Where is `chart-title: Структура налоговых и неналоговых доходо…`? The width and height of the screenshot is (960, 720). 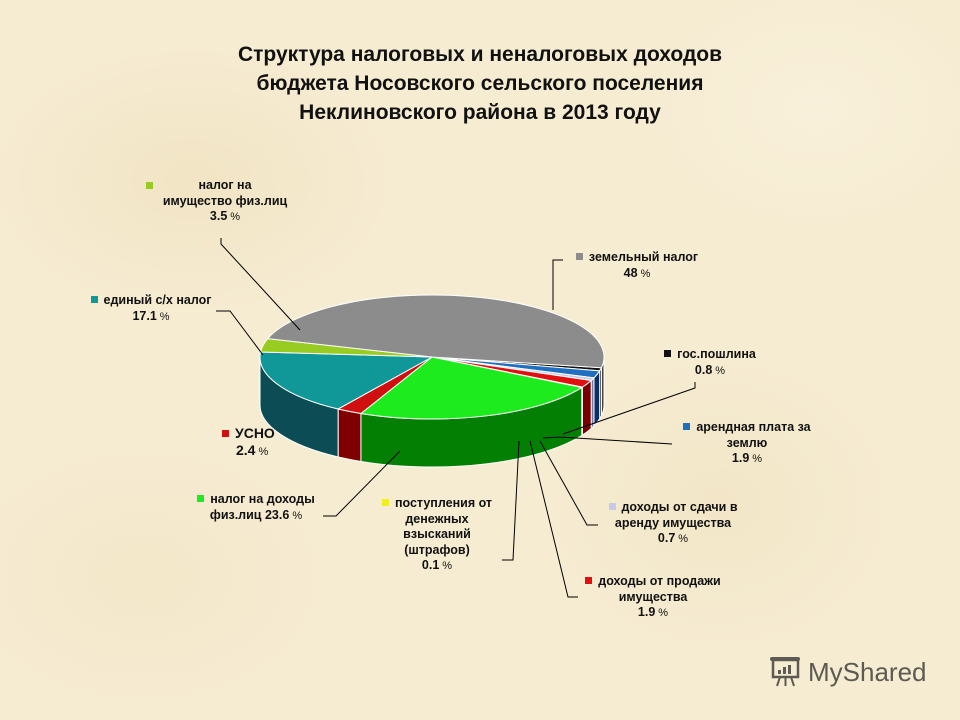 chart-title: Структура налоговых и неналоговых доходо… is located at coordinates (480, 83).